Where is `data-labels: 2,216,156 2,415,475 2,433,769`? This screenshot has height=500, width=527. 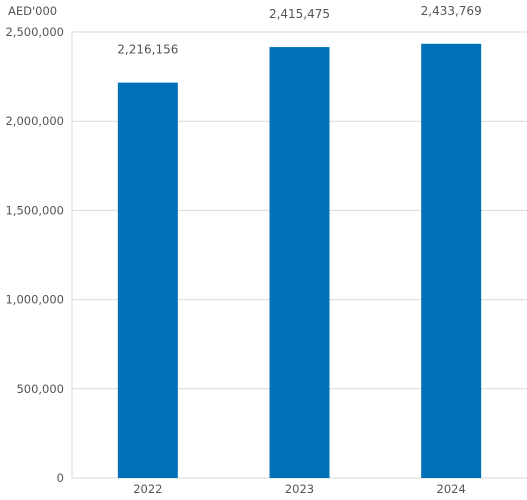
data-labels: 2,216,156 2,415,475 2,433,769 is located at coordinates (299, 30).